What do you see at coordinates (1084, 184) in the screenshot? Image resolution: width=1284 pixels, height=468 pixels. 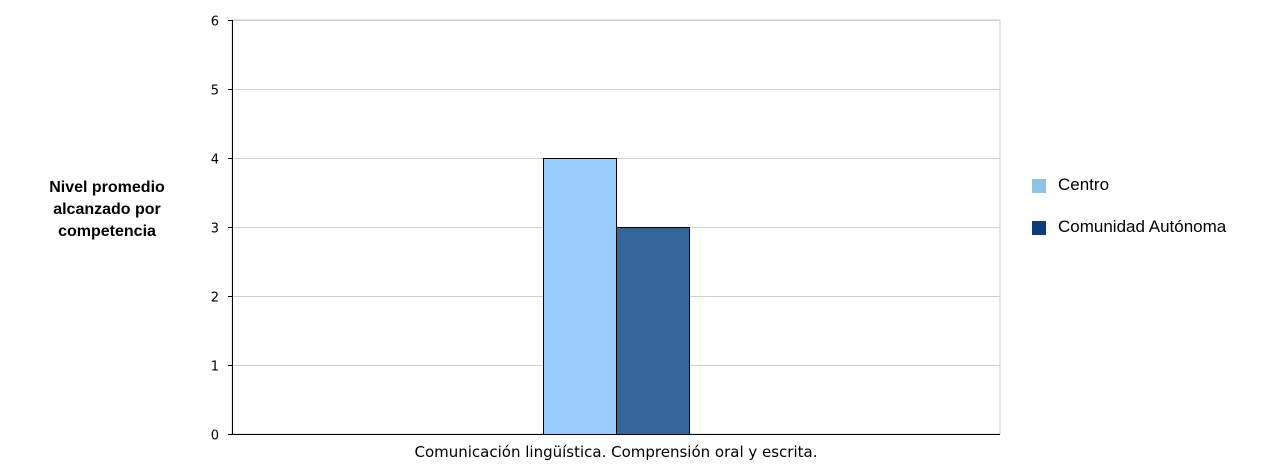 I see `legend-label-centro: Centro` at bounding box center [1084, 184].